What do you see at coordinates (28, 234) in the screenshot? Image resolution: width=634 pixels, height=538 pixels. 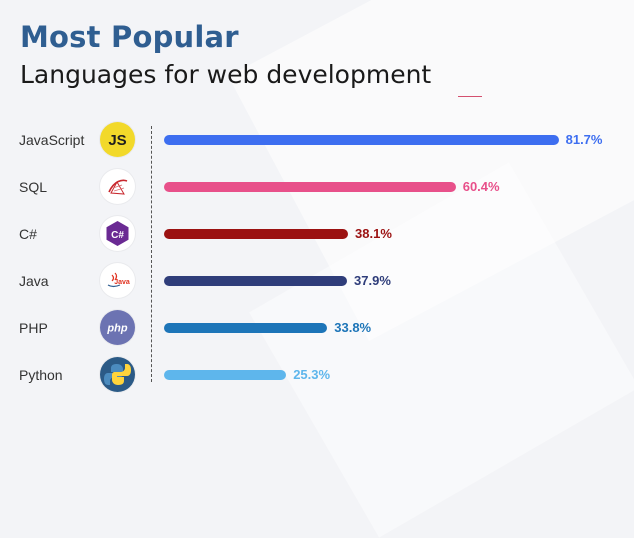 I see `category-label: C#` at bounding box center [28, 234].